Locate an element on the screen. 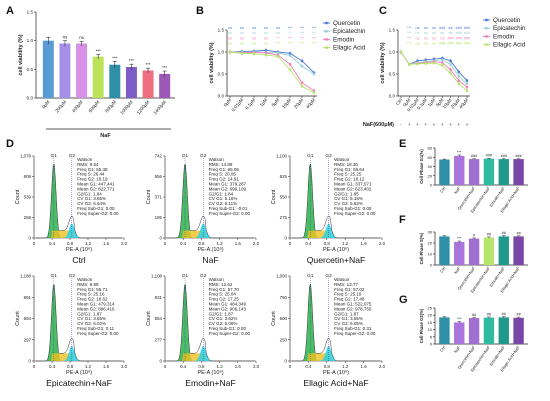 This screenshot has width=550, height=401. stat-line: Freq S: 25.04 is located at coordinates (223, 294).